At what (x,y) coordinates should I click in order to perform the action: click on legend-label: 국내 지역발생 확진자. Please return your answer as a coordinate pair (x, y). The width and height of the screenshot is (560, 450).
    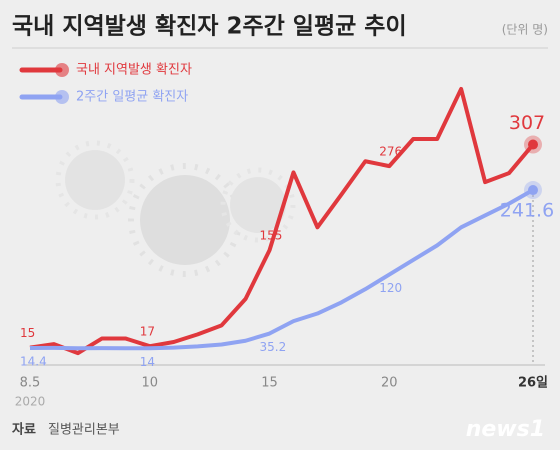
    Looking at the image, I should click on (134, 70).